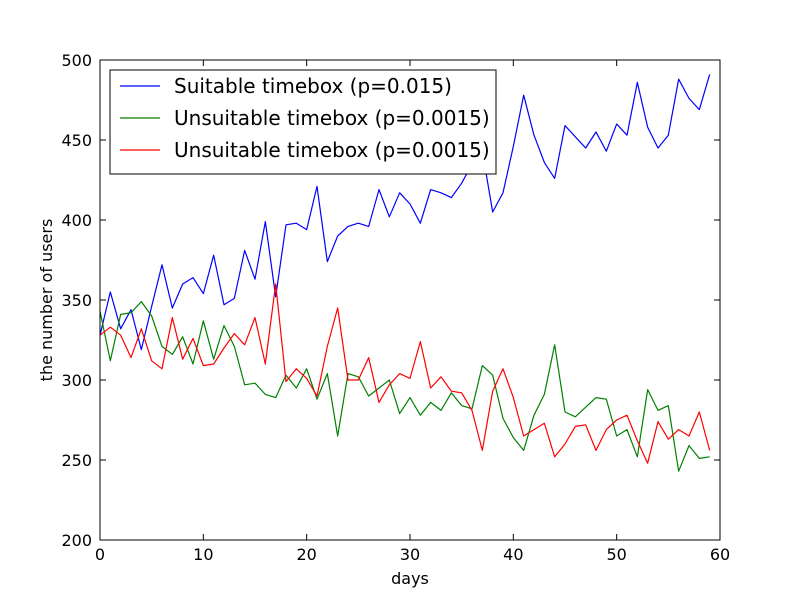 The height and width of the screenshot is (600, 800). What do you see at coordinates (313, 86) in the screenshot?
I see `legend-label-1: Suitable timebox (p=0.015)` at bounding box center [313, 86].